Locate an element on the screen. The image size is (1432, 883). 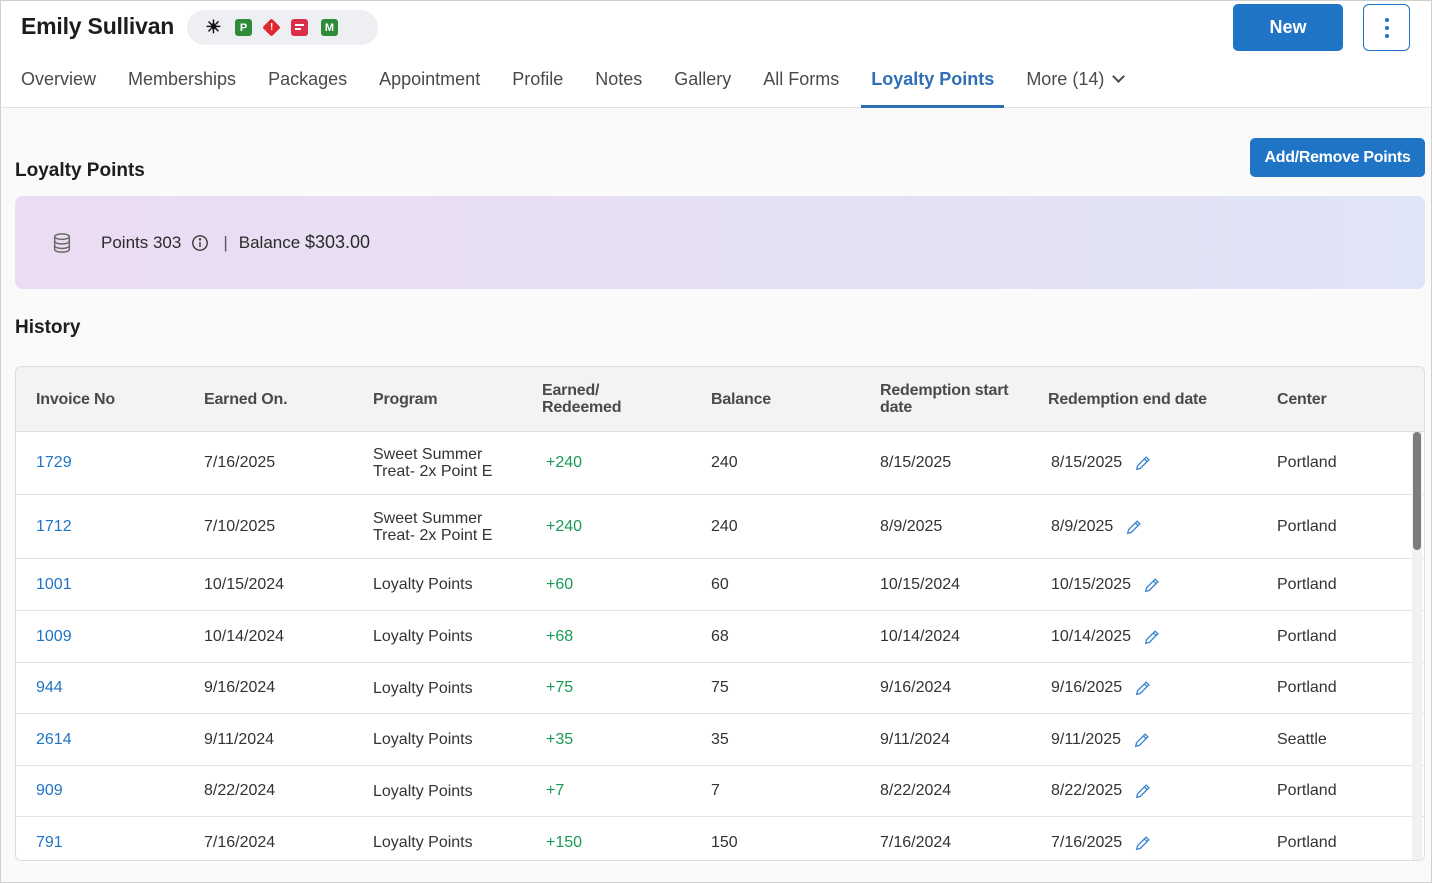
scrollbar-thumb is located at coordinates (1417, 491).